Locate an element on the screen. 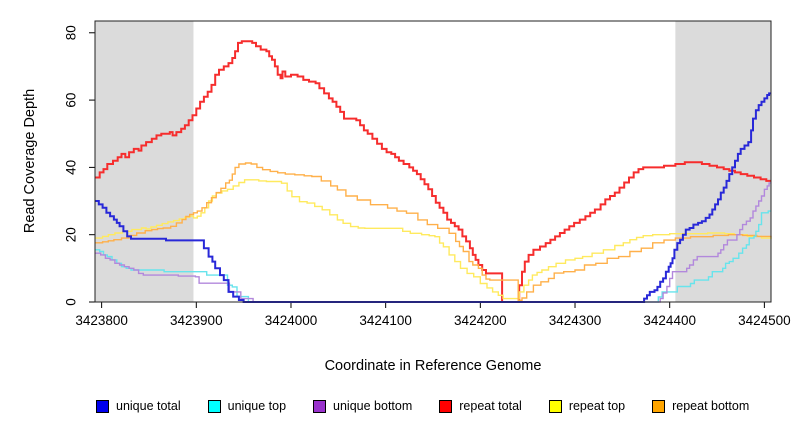  legend-swatch-unique-total is located at coordinates (102, 406).